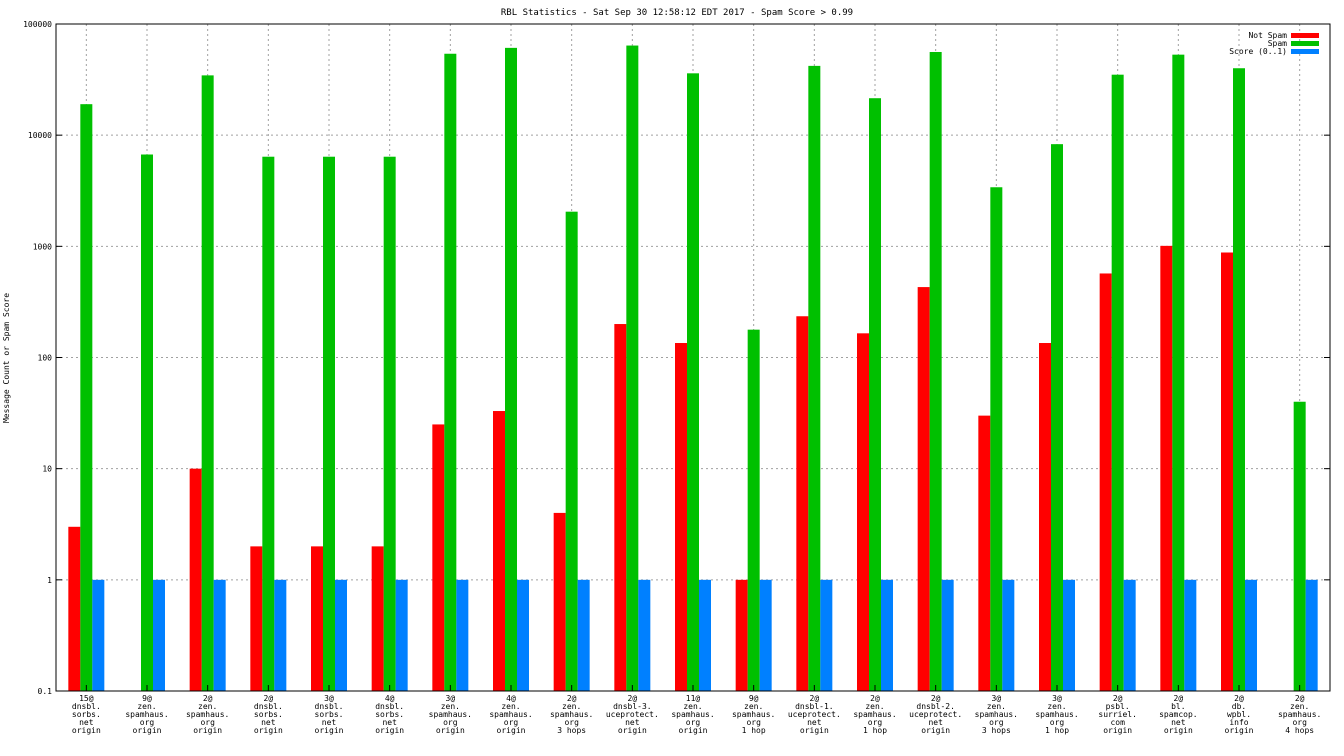  I want to click on x-tick-label: 2@ zen. spamhaus. org origin, so click(207, 714).